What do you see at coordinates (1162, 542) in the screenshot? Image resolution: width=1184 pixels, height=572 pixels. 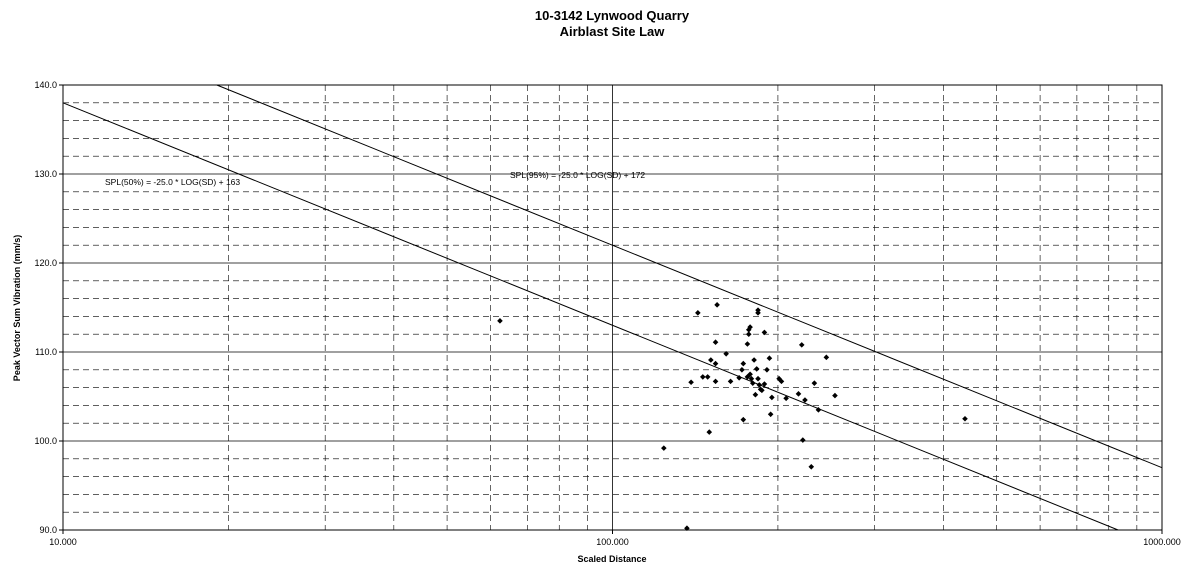 I see `x-tick-label: 1000.000` at bounding box center [1162, 542].